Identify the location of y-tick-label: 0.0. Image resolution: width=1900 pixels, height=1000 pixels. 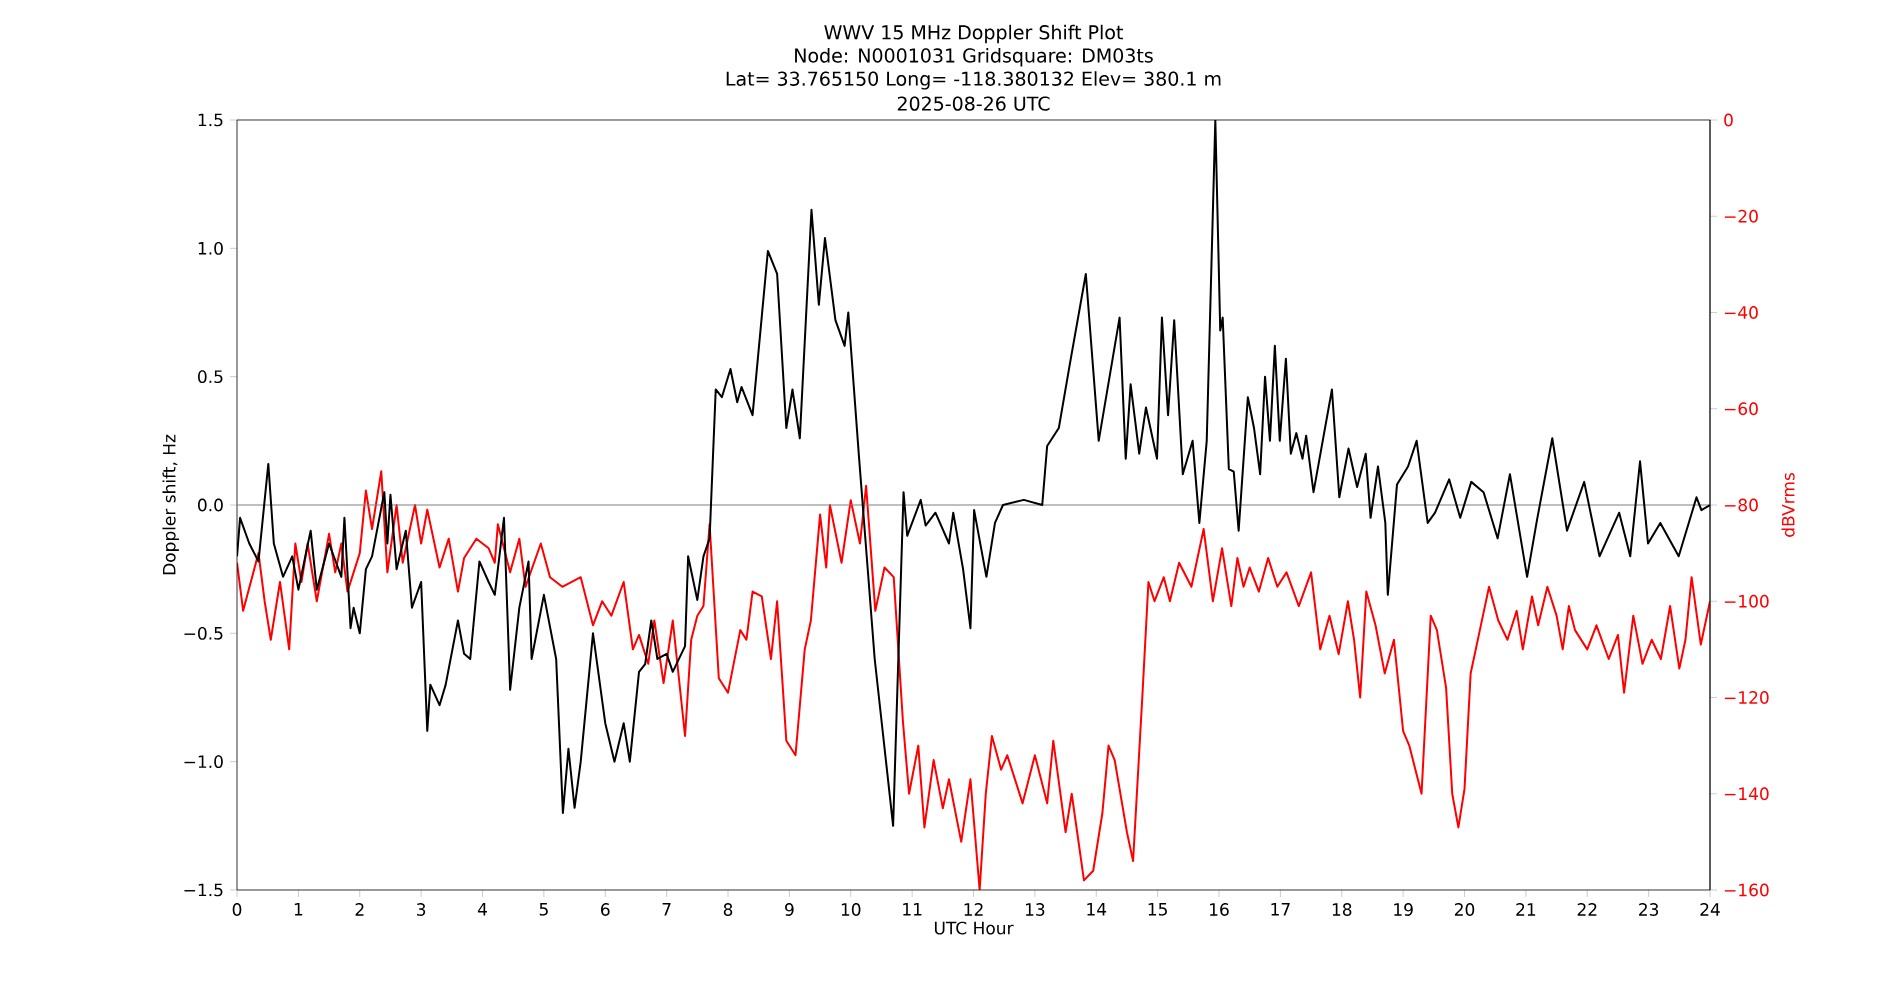
(210, 505).